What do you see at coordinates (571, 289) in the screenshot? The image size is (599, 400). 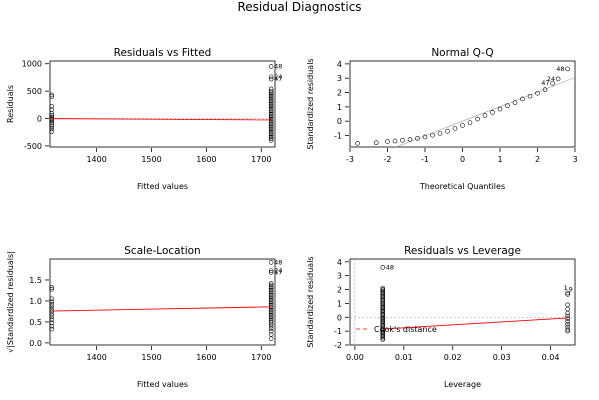 I see `point-label: 9` at bounding box center [571, 289].